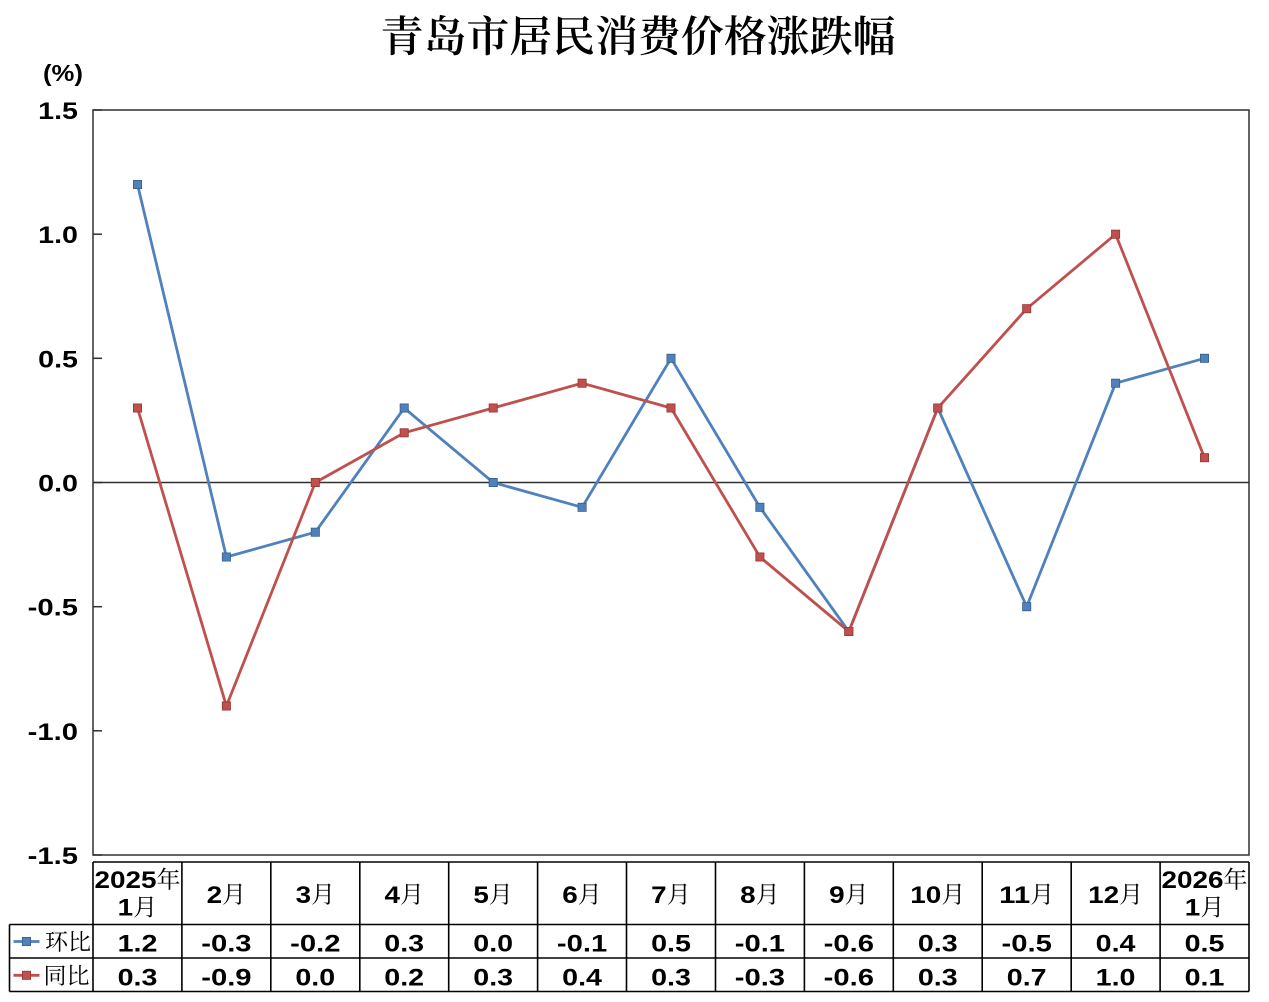 This screenshot has height=1002, width=1269. Describe the element at coordinates (315, 943) in the screenshot. I see `svg-text: -0.2` at that location.